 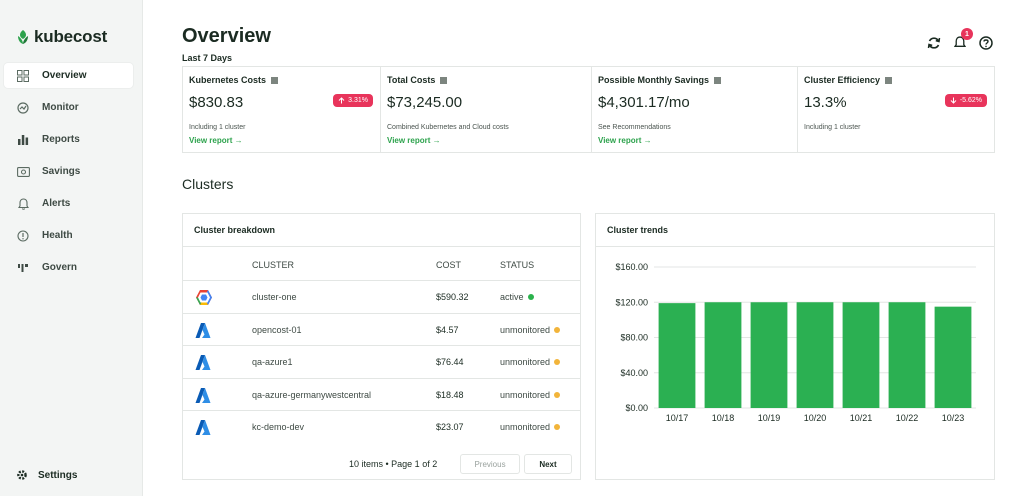 I want to click on status-text: active, so click(x=512, y=297).